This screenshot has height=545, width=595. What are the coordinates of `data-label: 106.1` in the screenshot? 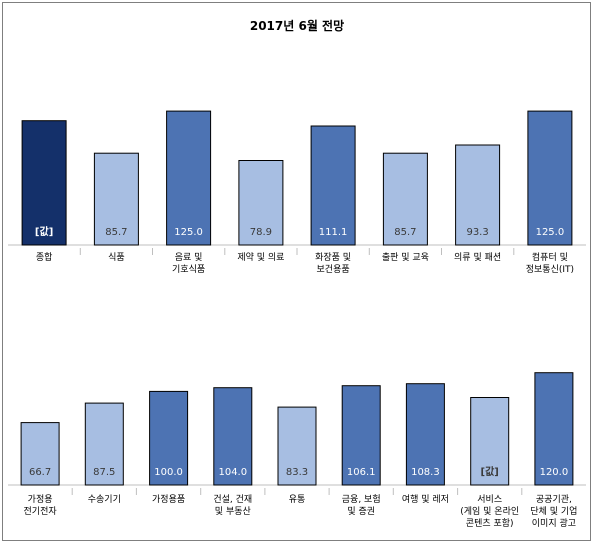 It's located at (361, 472).